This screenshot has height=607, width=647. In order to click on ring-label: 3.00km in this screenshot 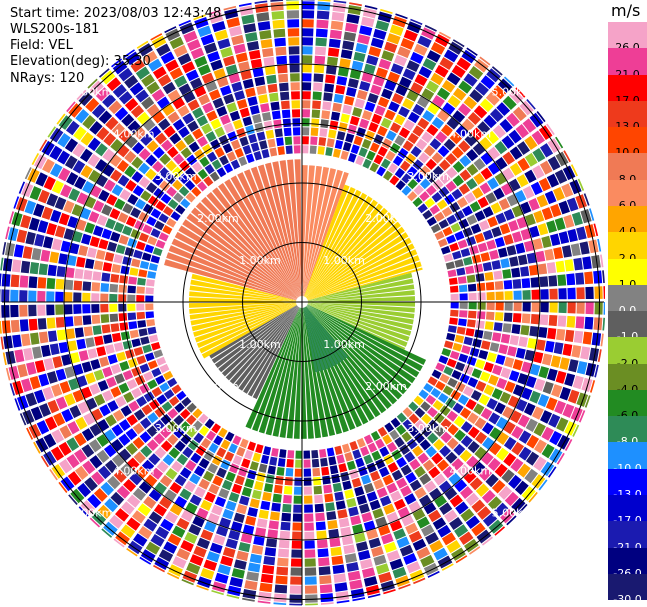, I will do `click(176, 176)`.